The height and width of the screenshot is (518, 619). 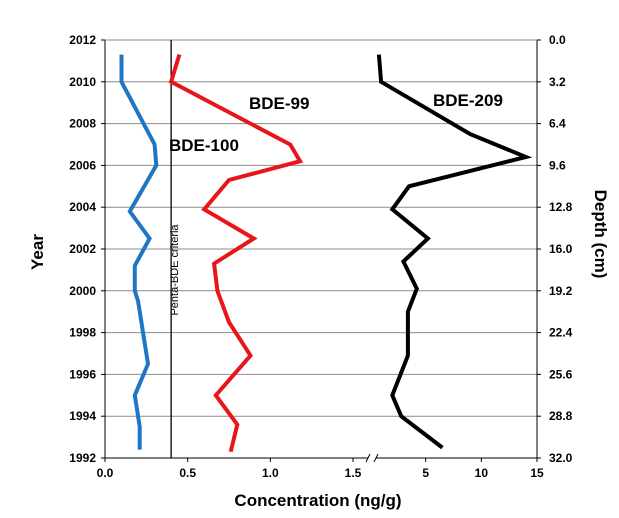 What do you see at coordinates (82, 165) in the screenshot?
I see `y-tick-label-left: 2006` at bounding box center [82, 165].